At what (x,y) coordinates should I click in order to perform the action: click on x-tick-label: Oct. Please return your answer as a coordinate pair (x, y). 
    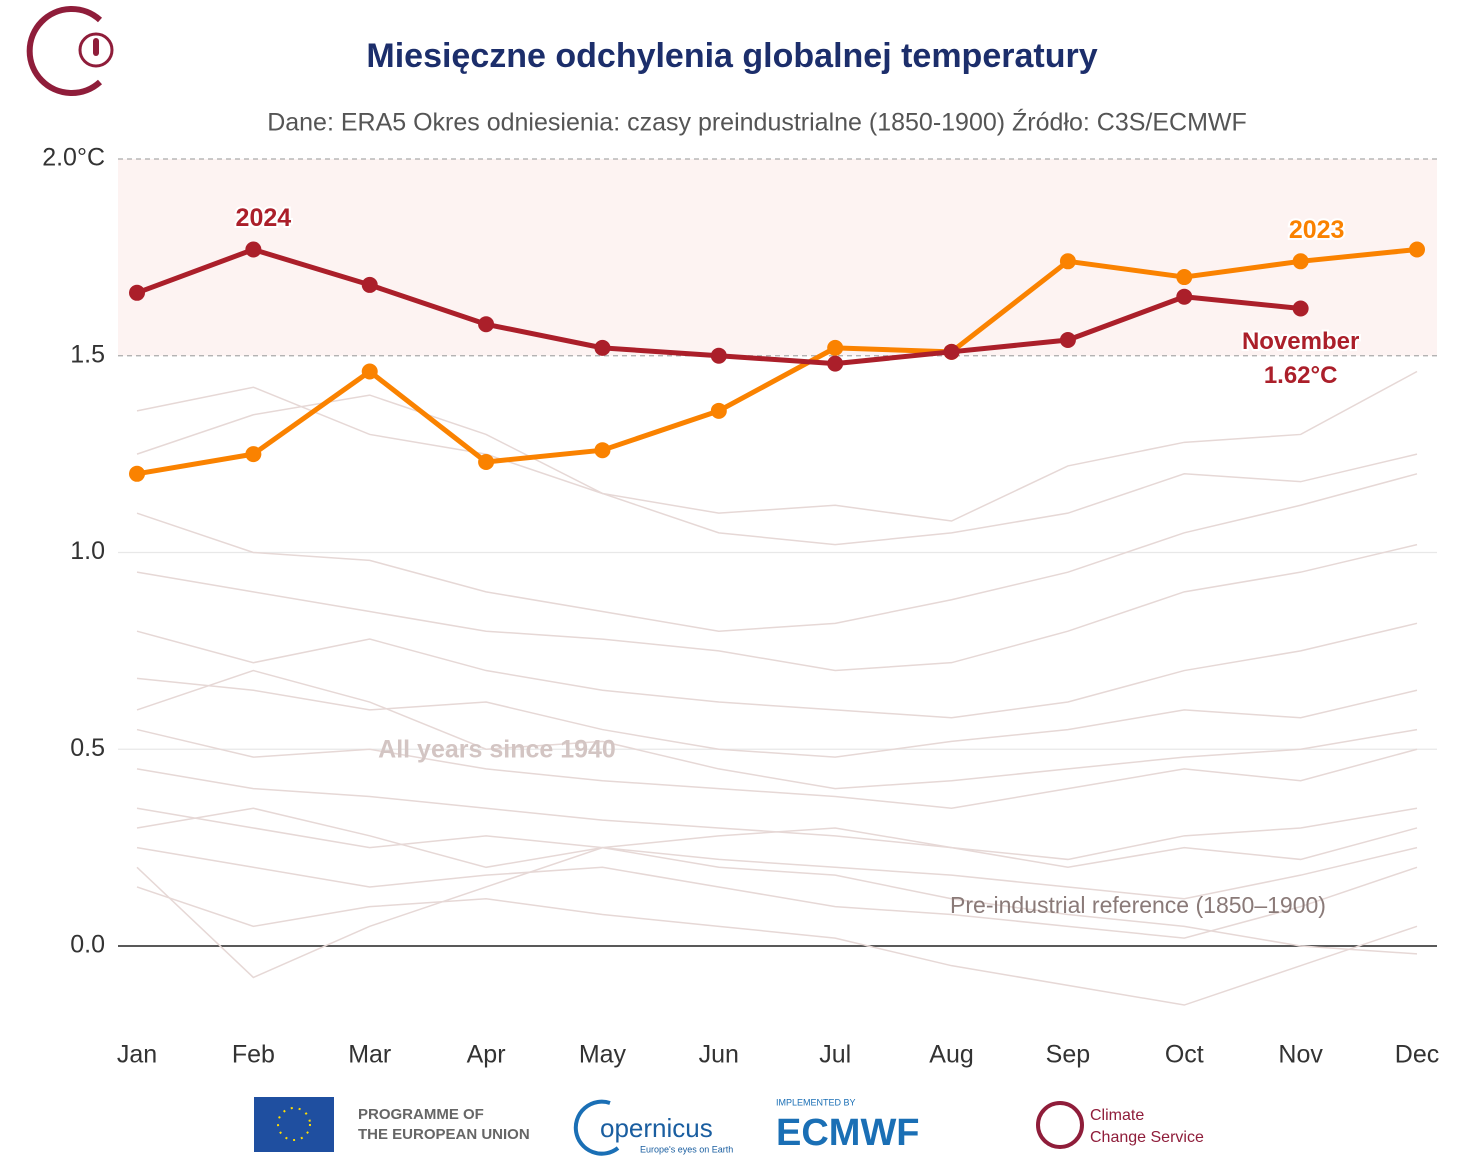
    Looking at the image, I should click on (1184, 1055).